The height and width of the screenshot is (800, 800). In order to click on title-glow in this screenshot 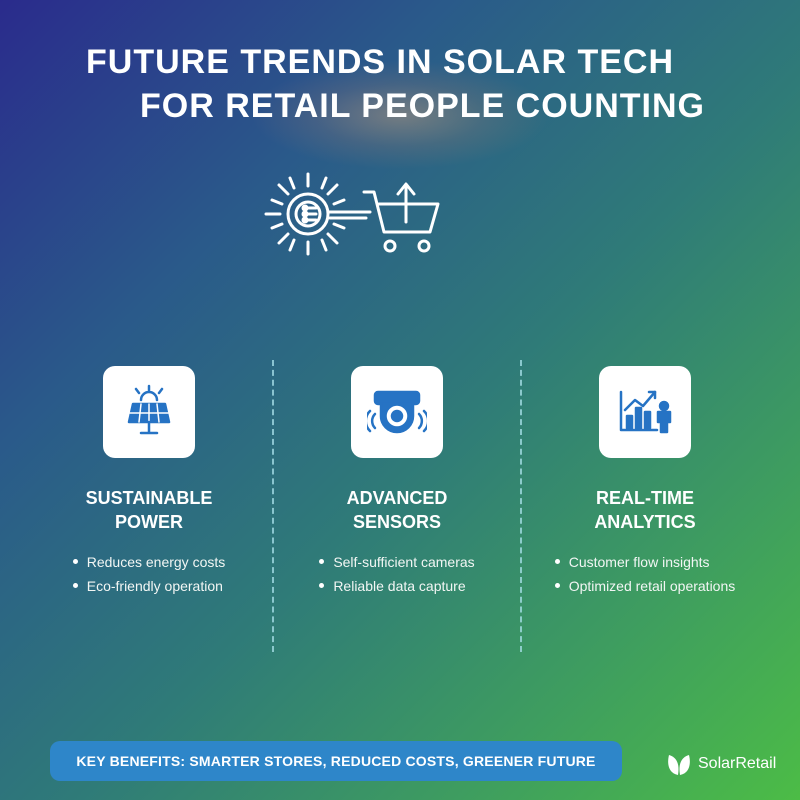, I will do `click(400, 115)`.